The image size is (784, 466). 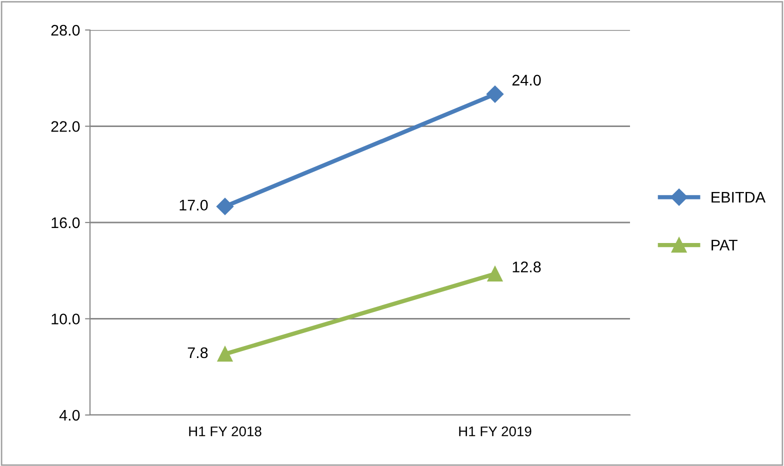 What do you see at coordinates (198, 352) in the screenshot?
I see `data-label: 7.8` at bounding box center [198, 352].